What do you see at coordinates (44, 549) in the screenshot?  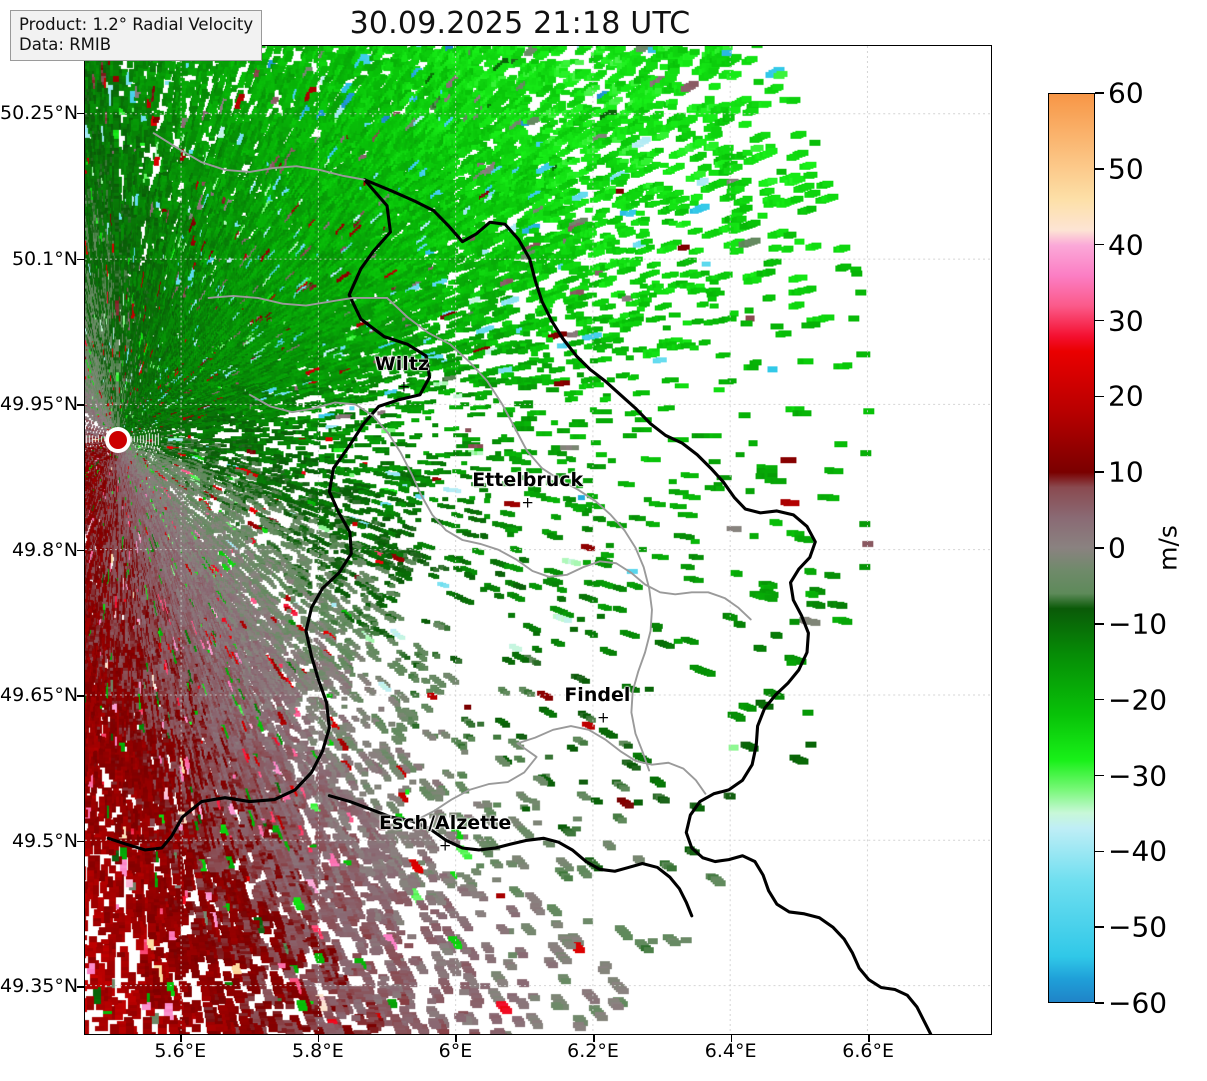 I see `latitude-tick-label: 49.8°N` at bounding box center [44, 549].